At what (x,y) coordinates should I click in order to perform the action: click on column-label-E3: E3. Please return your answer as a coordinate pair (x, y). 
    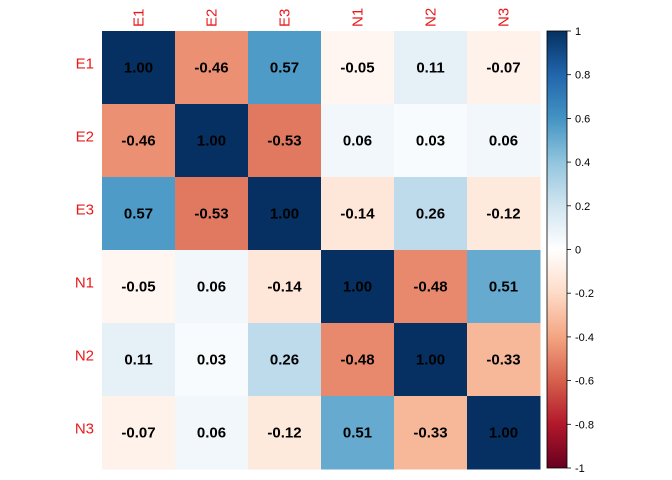
    Looking at the image, I should click on (285, 18).